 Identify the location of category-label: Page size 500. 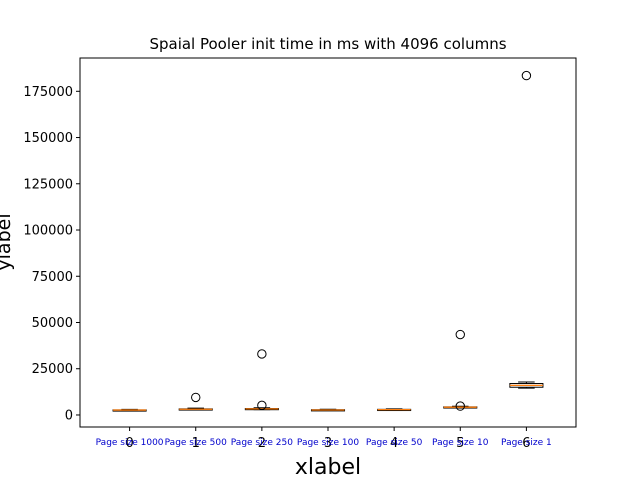
(196, 443).